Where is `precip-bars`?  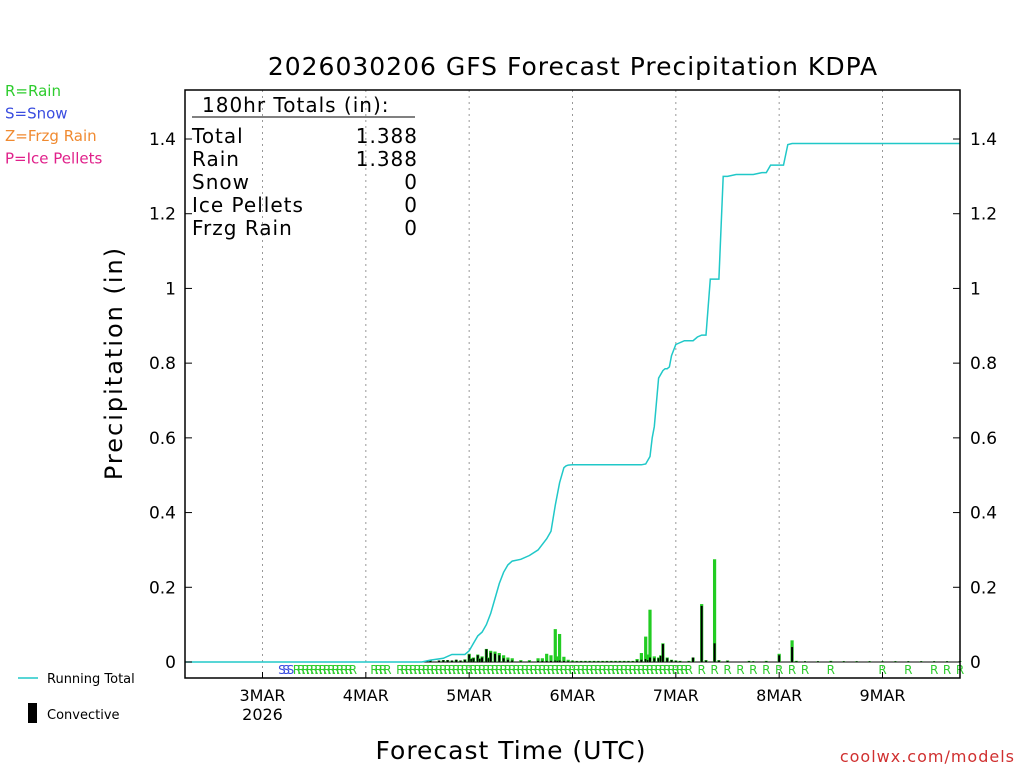
precip-bars is located at coordinates (695, 610).